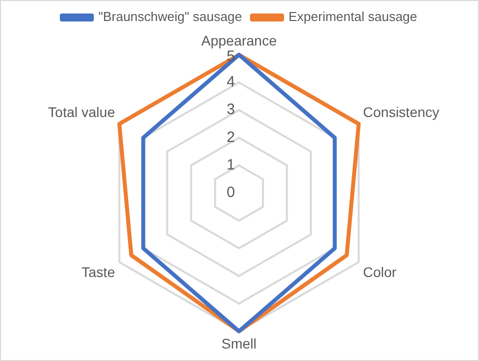 This screenshot has width=479, height=361. What do you see at coordinates (82, 112) in the screenshot?
I see `spoke-label: Total value` at bounding box center [82, 112].